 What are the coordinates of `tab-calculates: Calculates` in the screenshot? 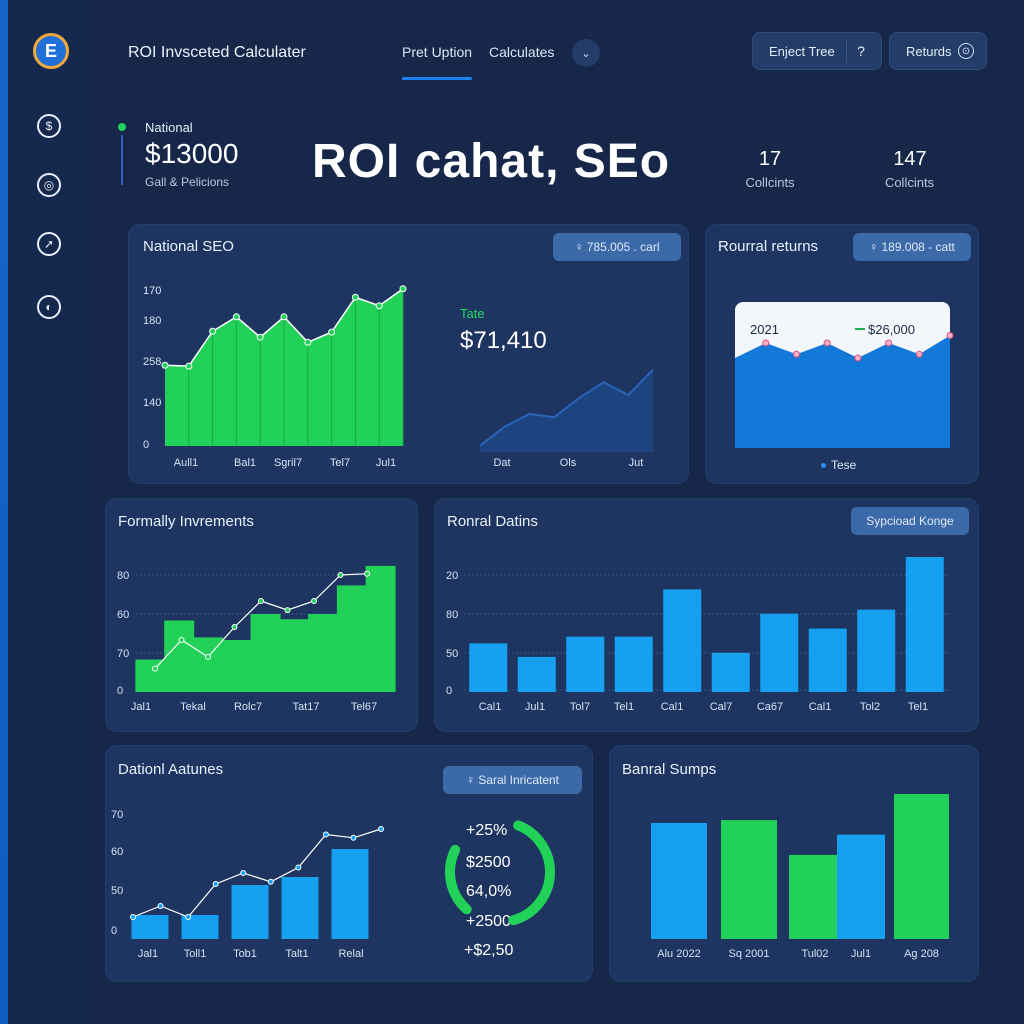 It's located at (522, 52).